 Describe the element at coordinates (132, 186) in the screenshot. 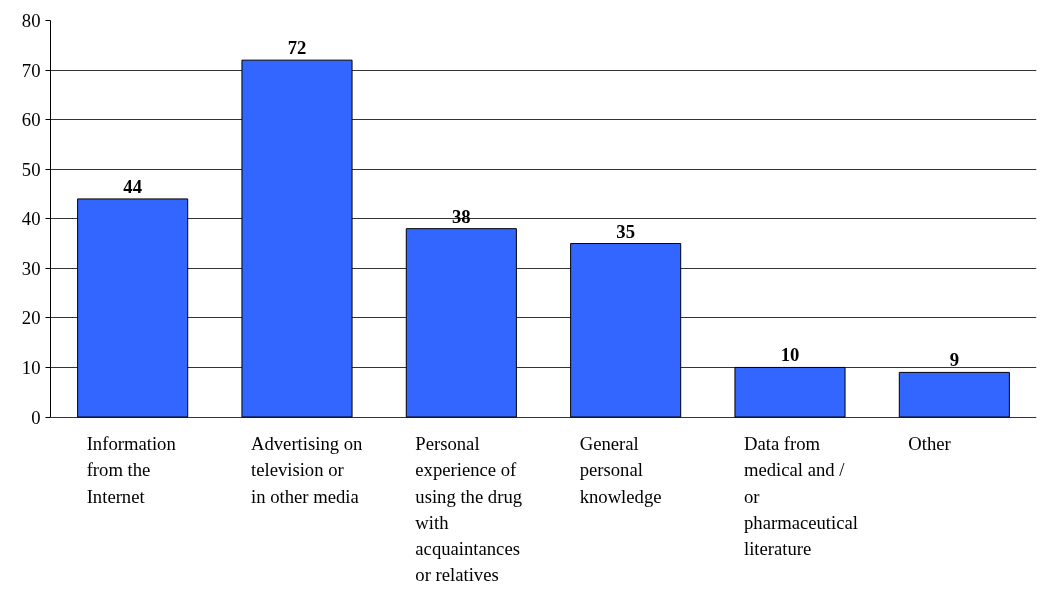

I see `data-label: 44` at that location.